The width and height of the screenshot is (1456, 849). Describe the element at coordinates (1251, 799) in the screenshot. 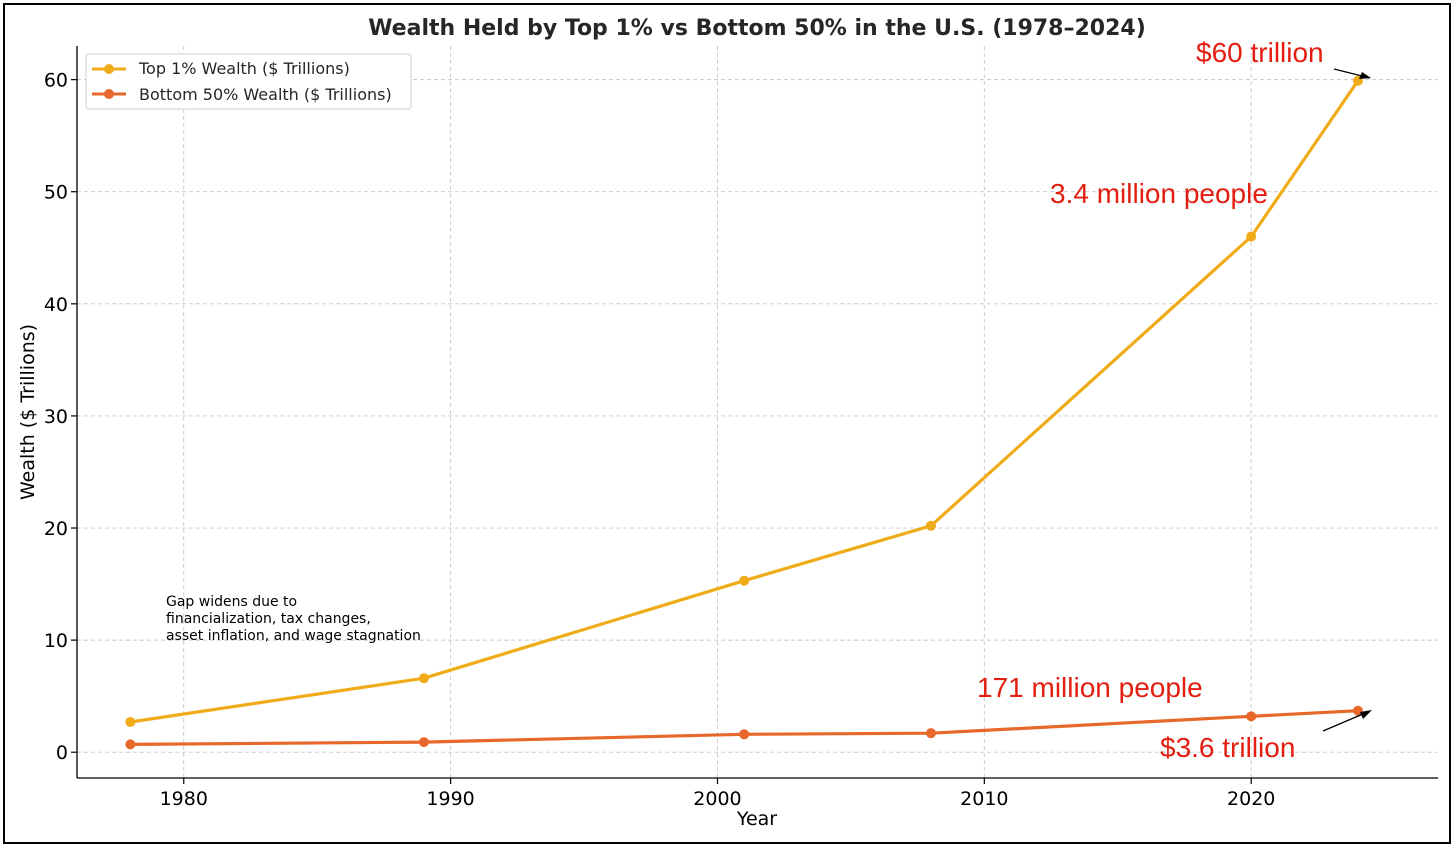

I see `x-tick-label: 2020` at that location.